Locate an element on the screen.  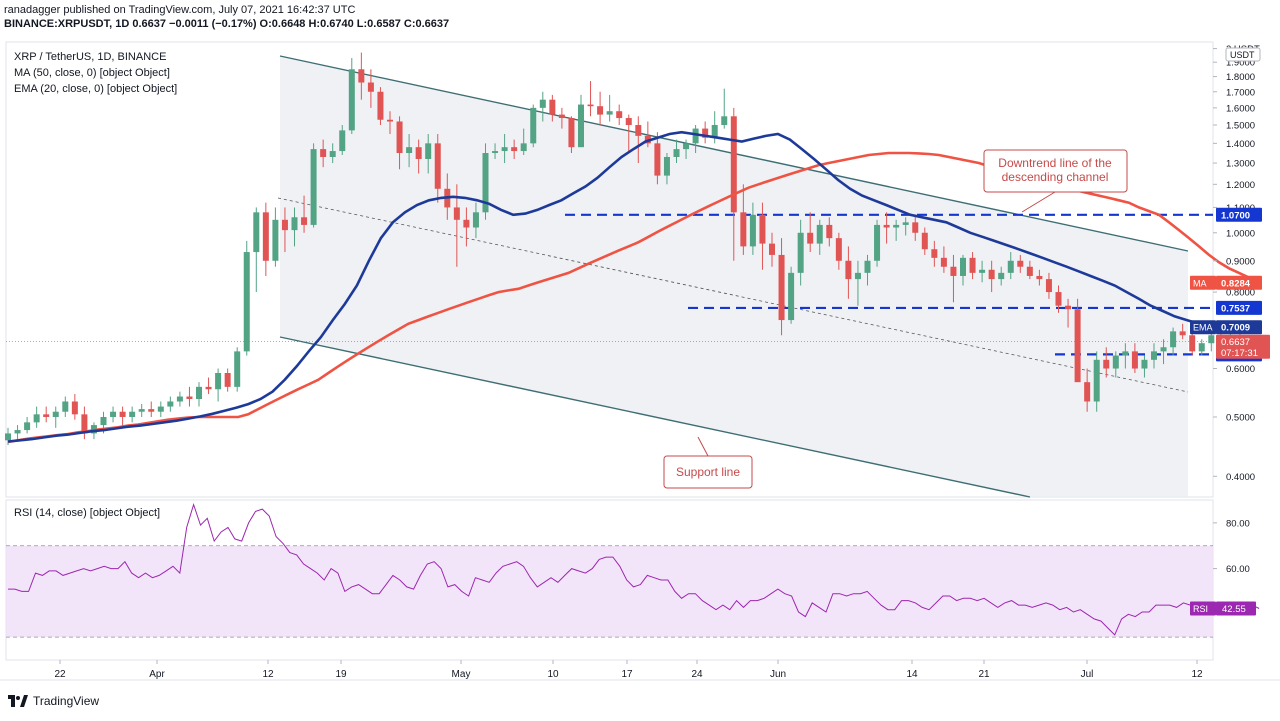
rsi-legend: RSI (14, close) [object Object] is located at coordinates (87, 513).